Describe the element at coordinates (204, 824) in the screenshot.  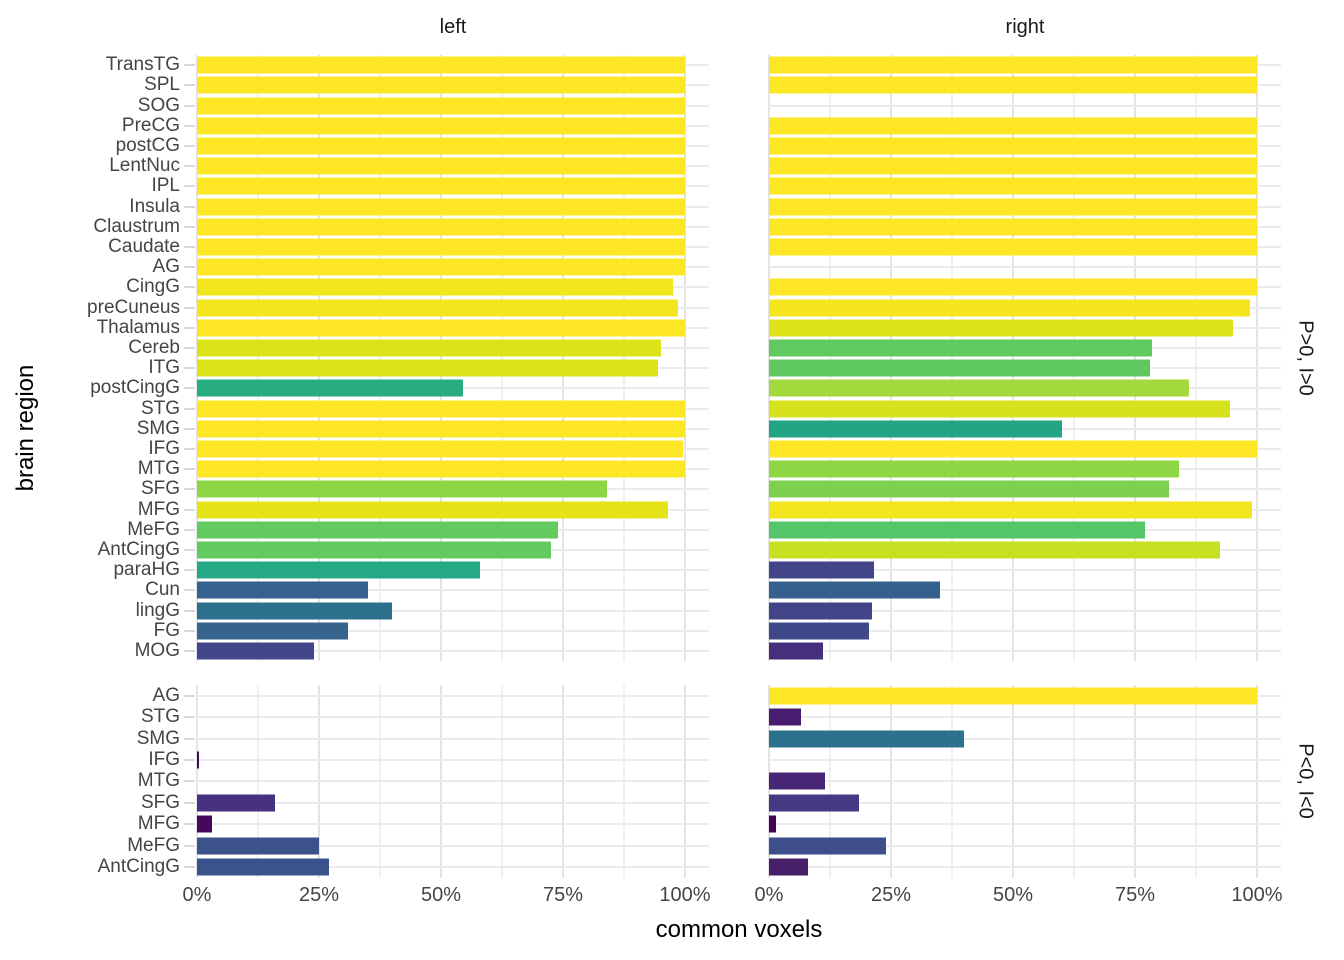
I see `bar-MFG-left` at that location.